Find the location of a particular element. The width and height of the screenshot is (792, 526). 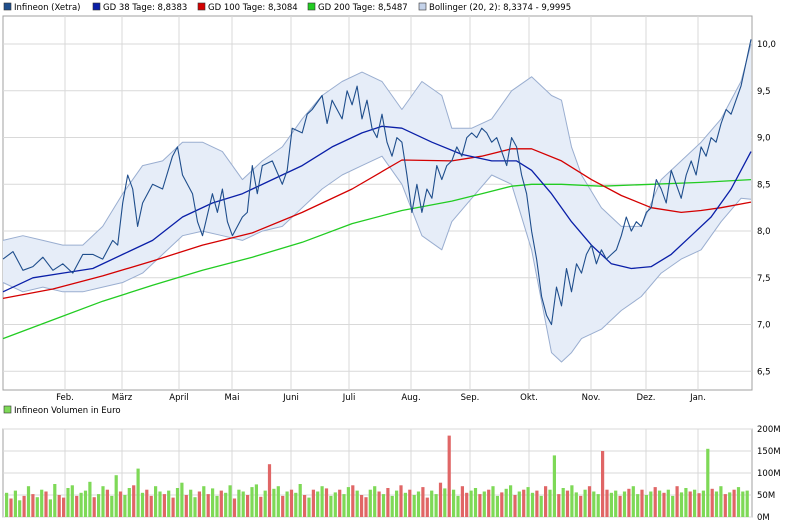

price-x-tick-label: Dez. is located at coordinates (646, 398).